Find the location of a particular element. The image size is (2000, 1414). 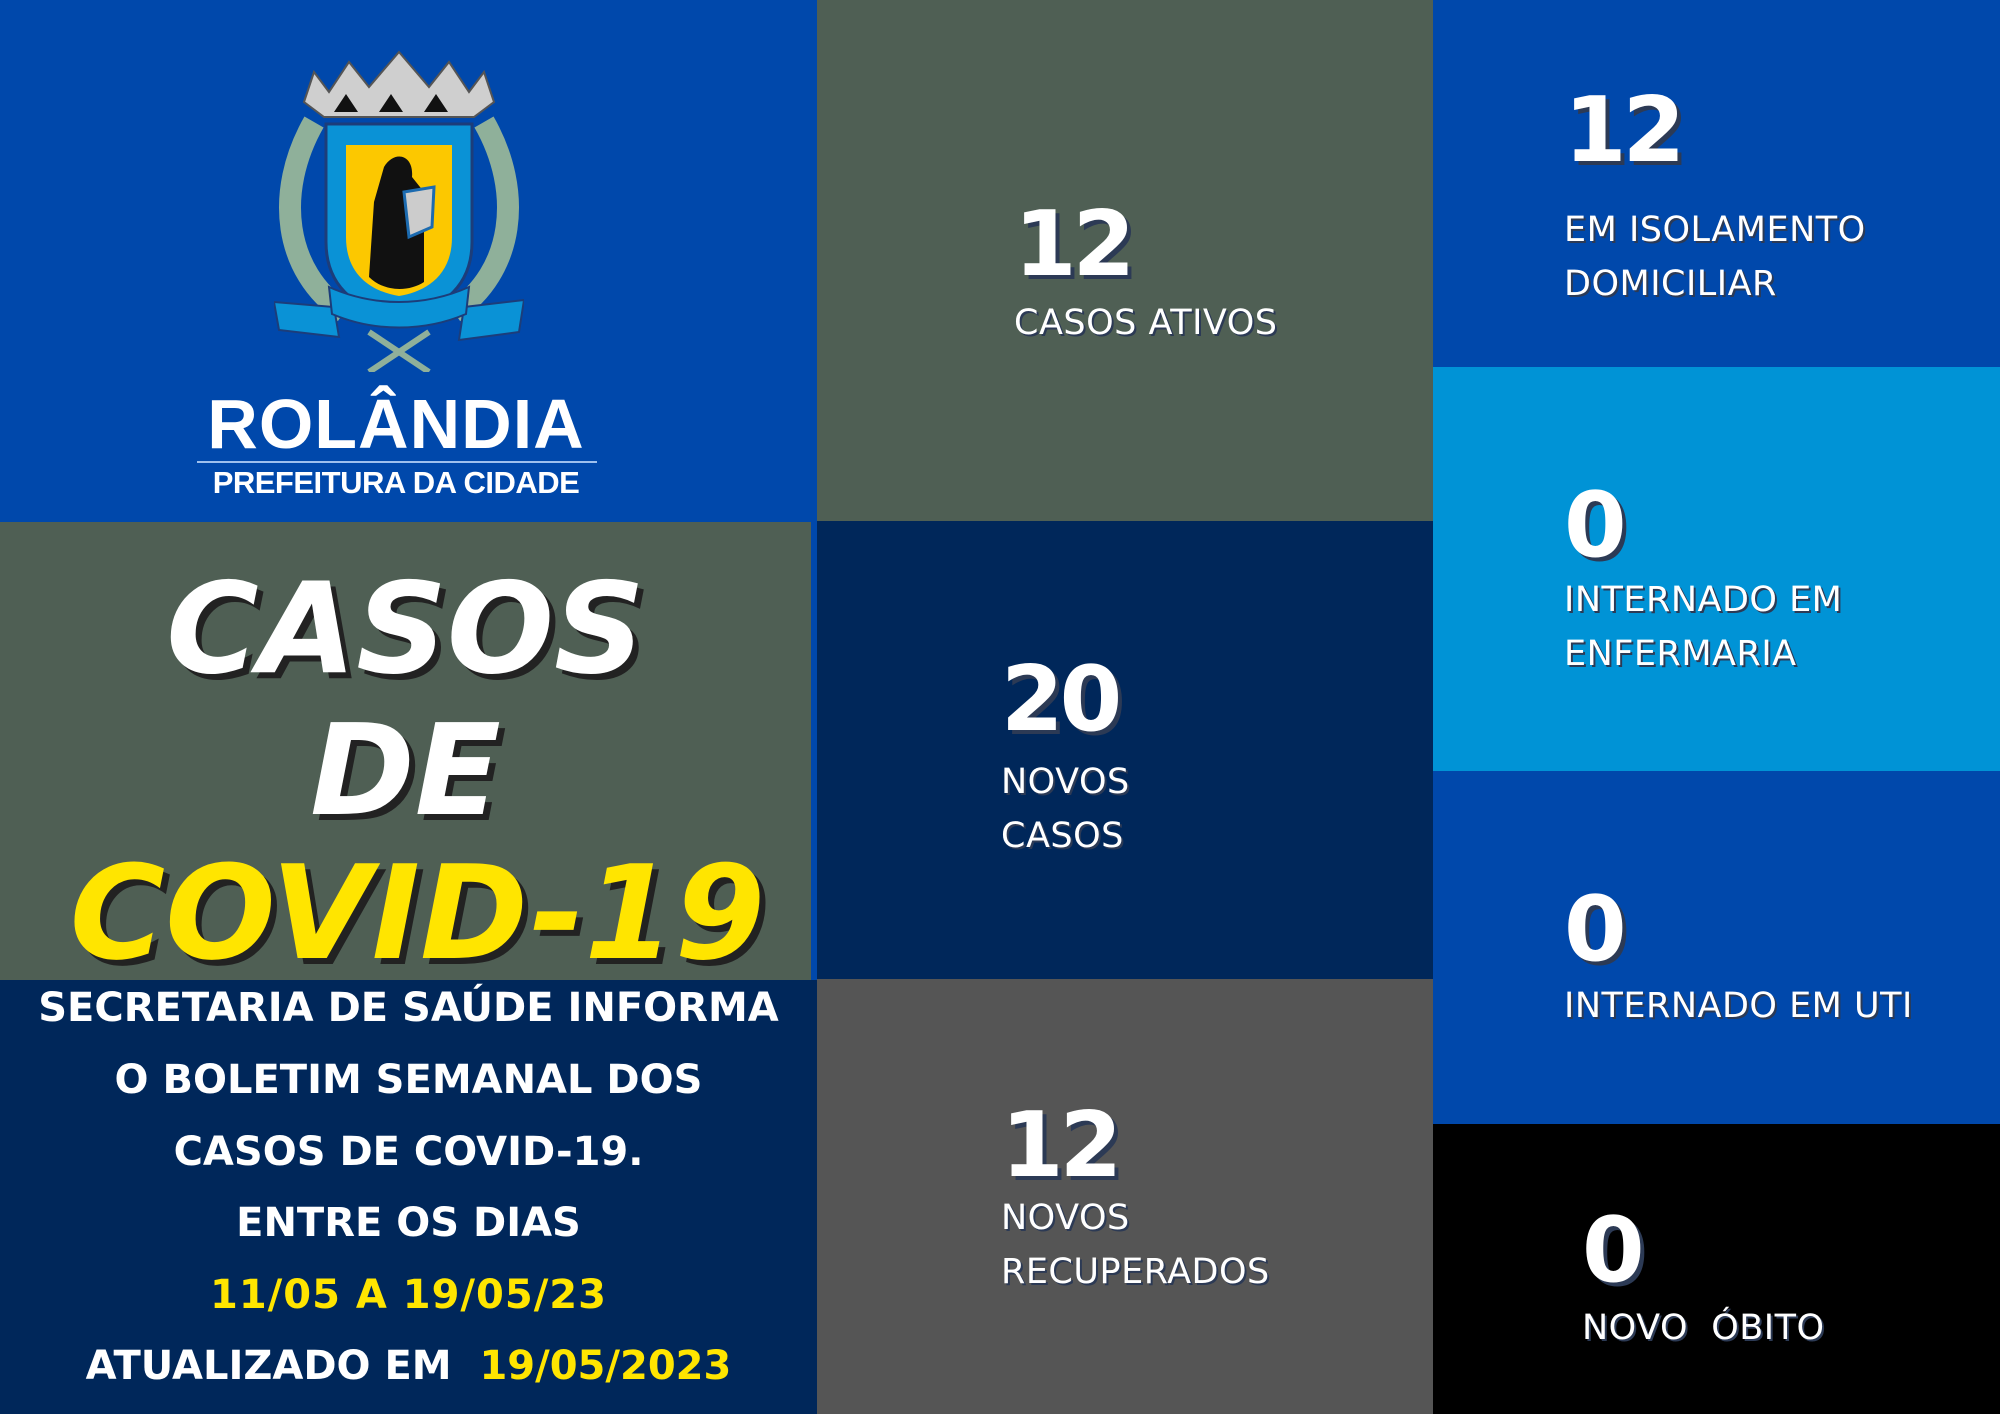

bulletin-line-3: CASOS DE COVID-19. is located at coordinates (408, 1152).